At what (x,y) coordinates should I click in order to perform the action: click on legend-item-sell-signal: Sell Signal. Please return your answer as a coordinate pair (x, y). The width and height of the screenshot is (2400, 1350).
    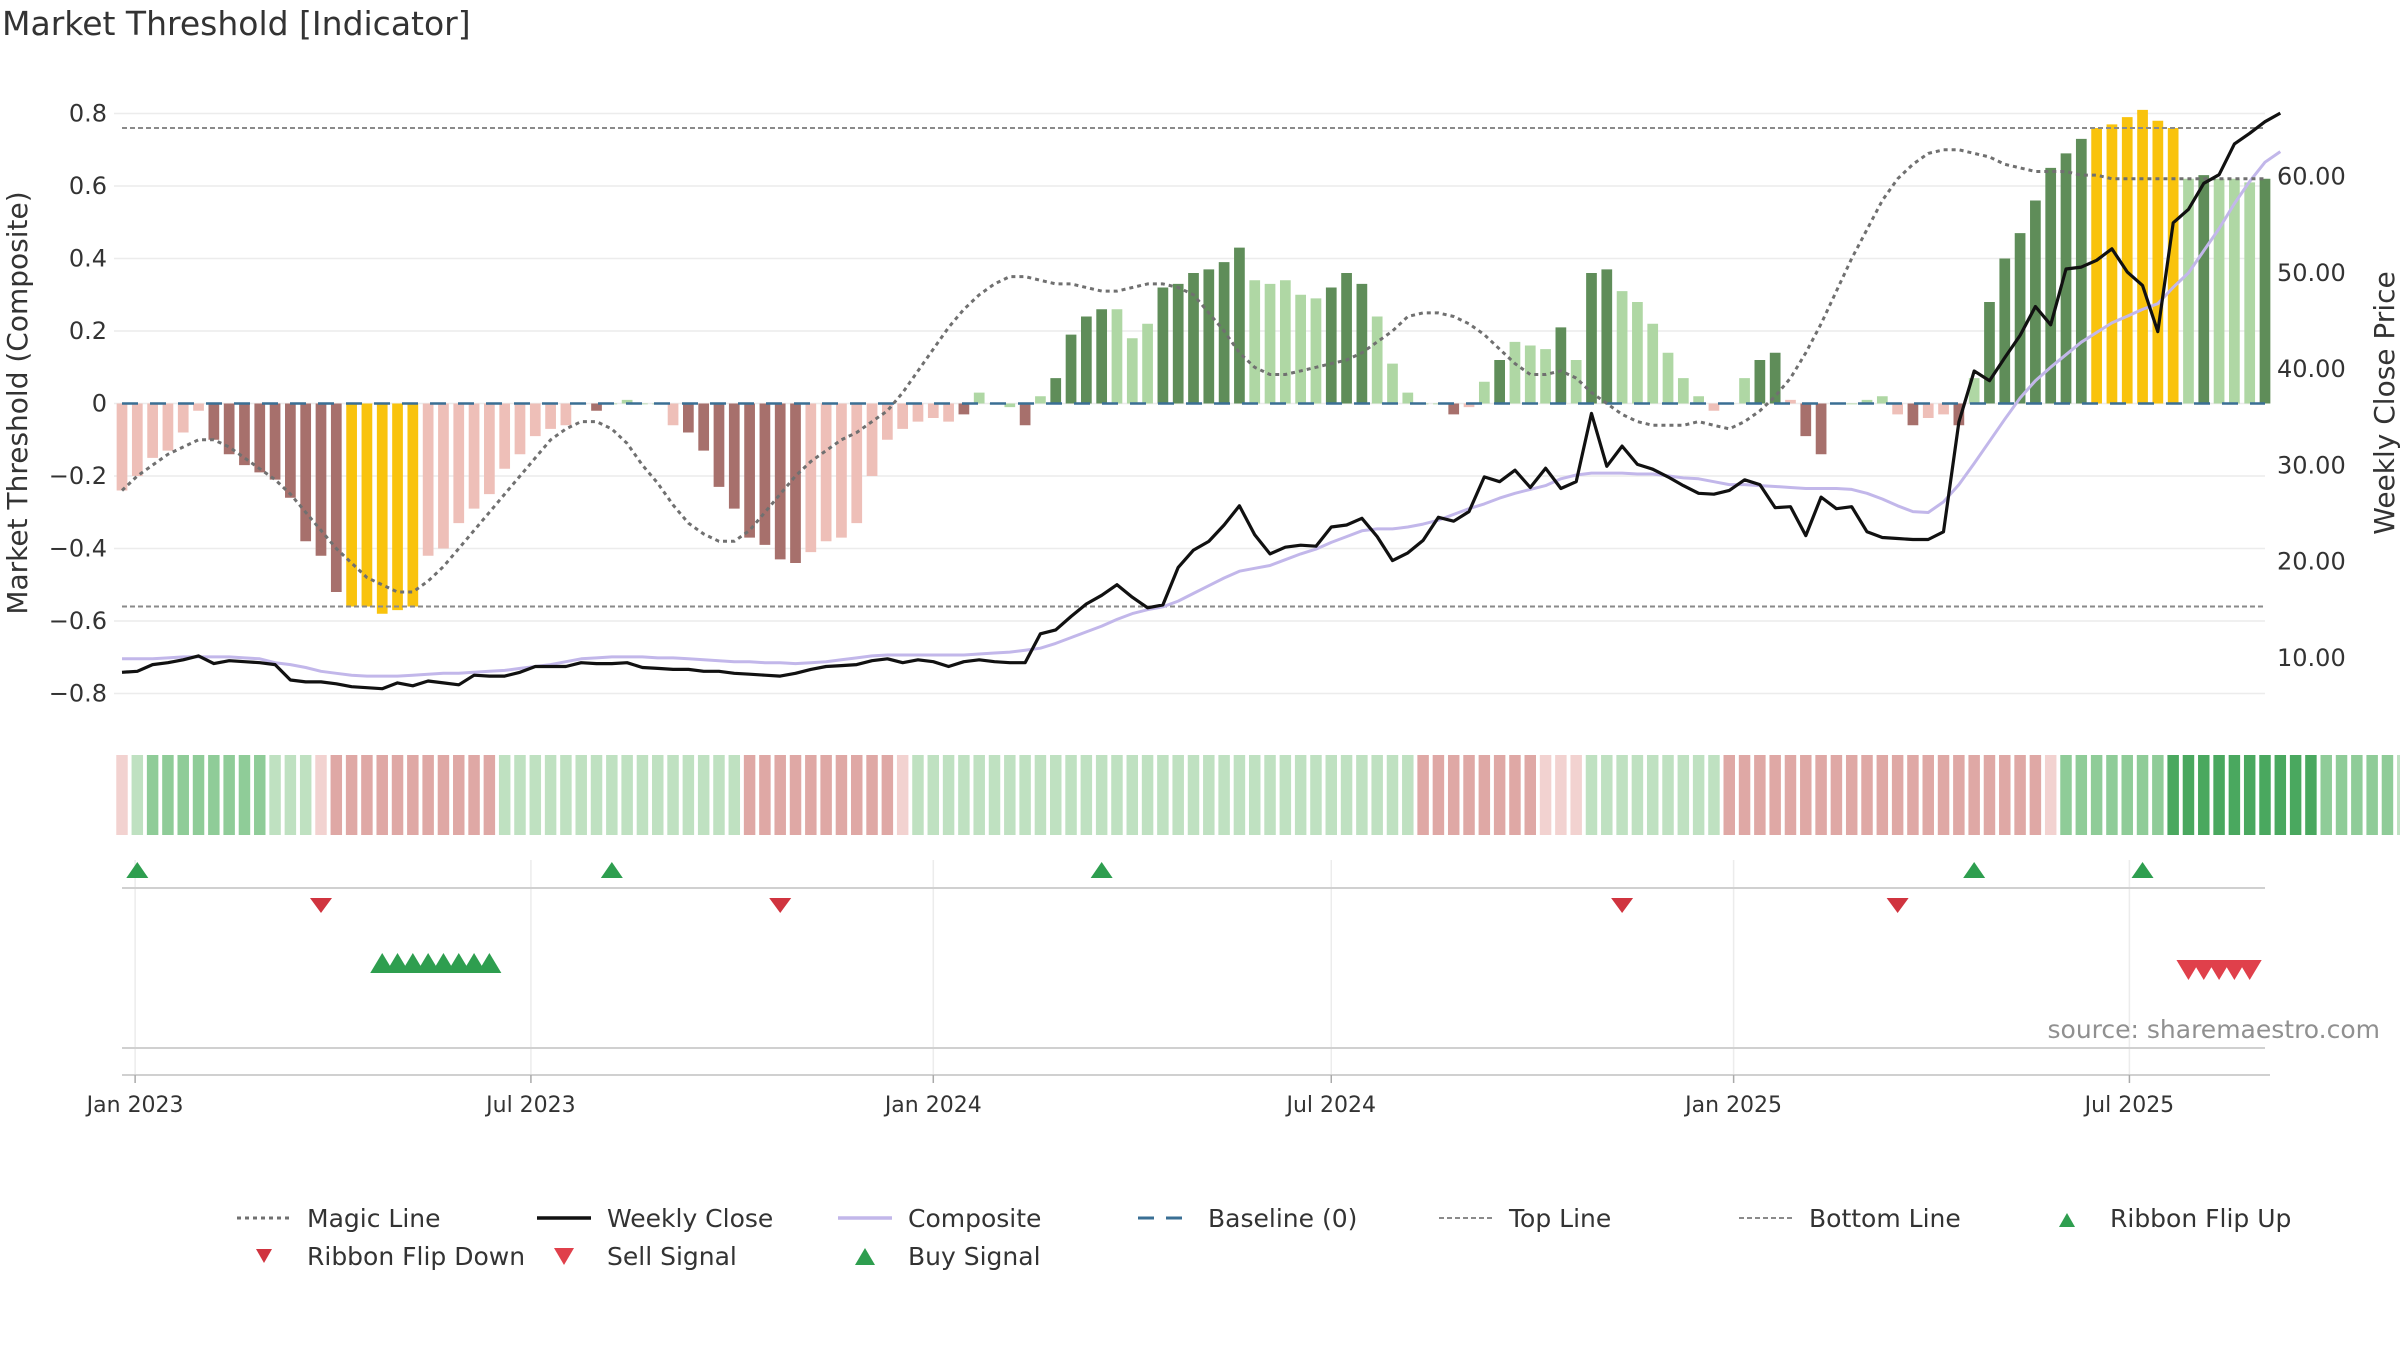
    Looking at the image, I should click on (636, 1256).